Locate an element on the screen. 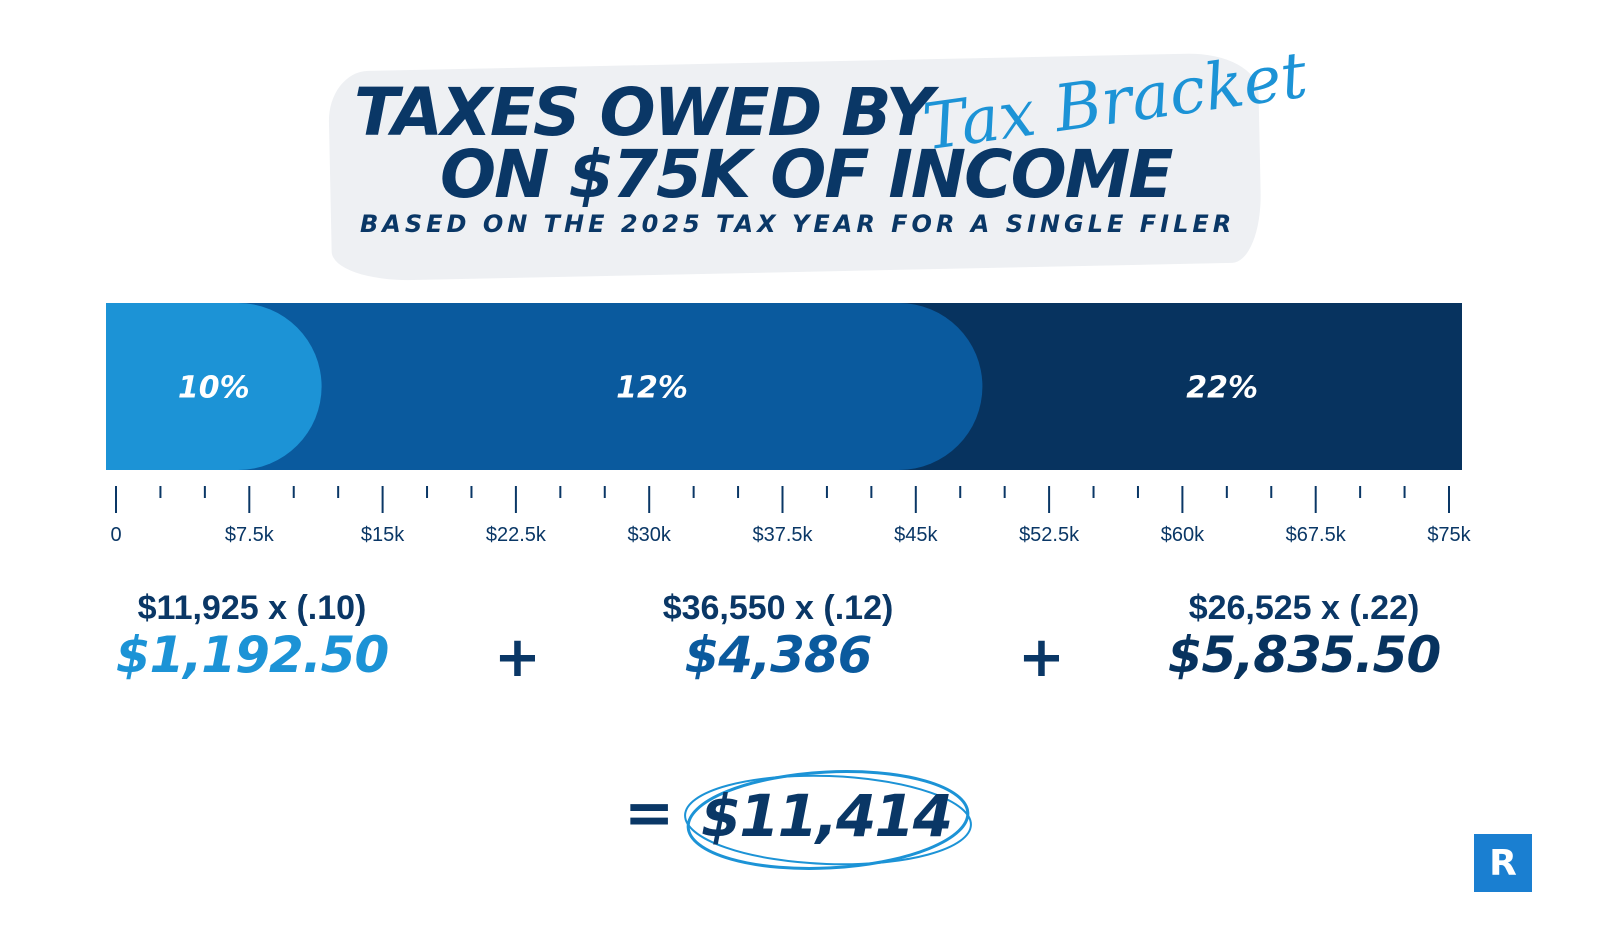 The width and height of the screenshot is (1600, 948). bracket-bar: 10% 12% 22% is located at coordinates (784, 386).